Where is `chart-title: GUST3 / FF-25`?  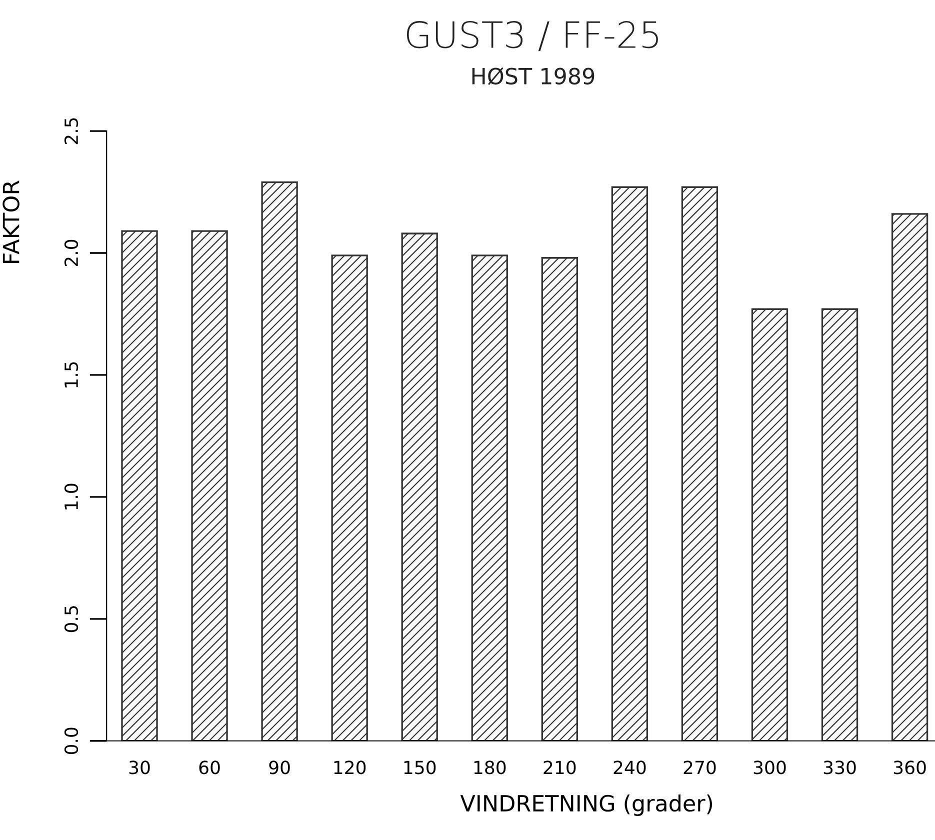
chart-title: GUST3 / FF-25 is located at coordinates (532, 36).